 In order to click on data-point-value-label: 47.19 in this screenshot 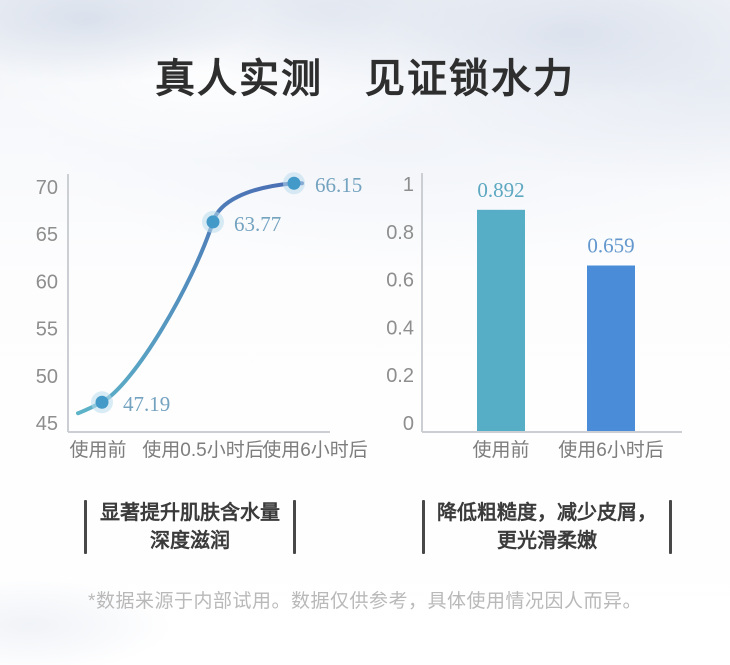, I will do `click(146, 404)`.